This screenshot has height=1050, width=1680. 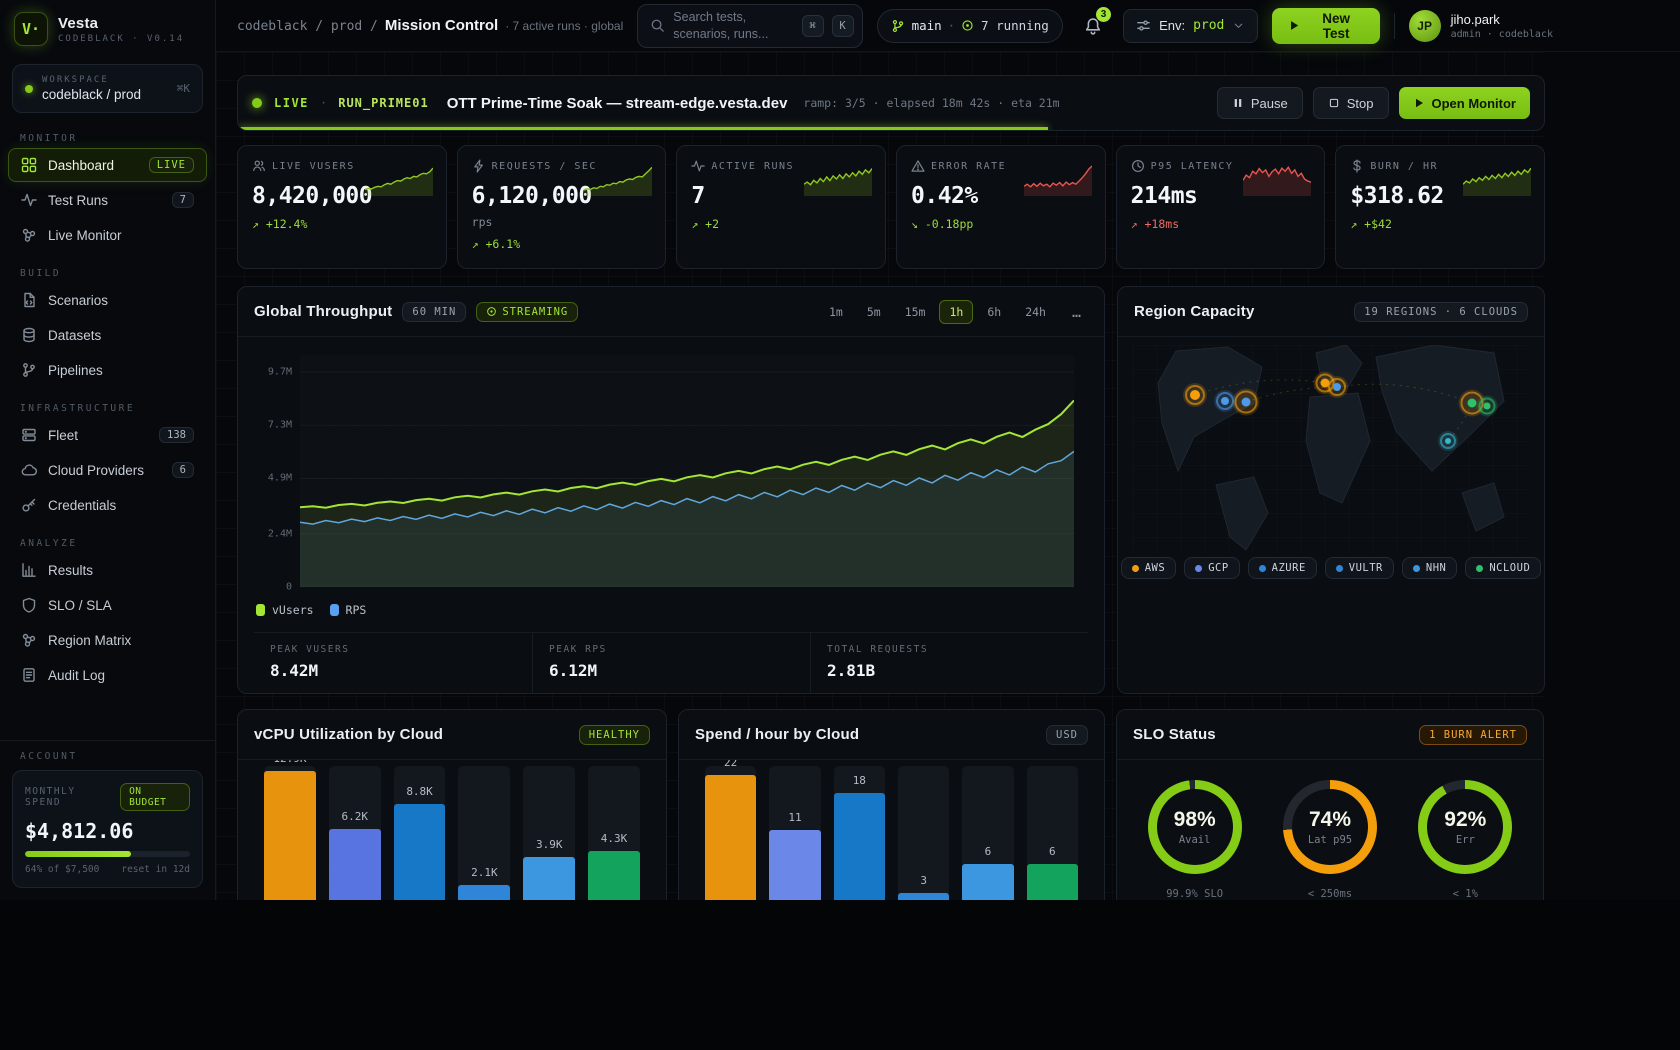 I want to click on bar-value-label: 6.2K, so click(x=354, y=816).